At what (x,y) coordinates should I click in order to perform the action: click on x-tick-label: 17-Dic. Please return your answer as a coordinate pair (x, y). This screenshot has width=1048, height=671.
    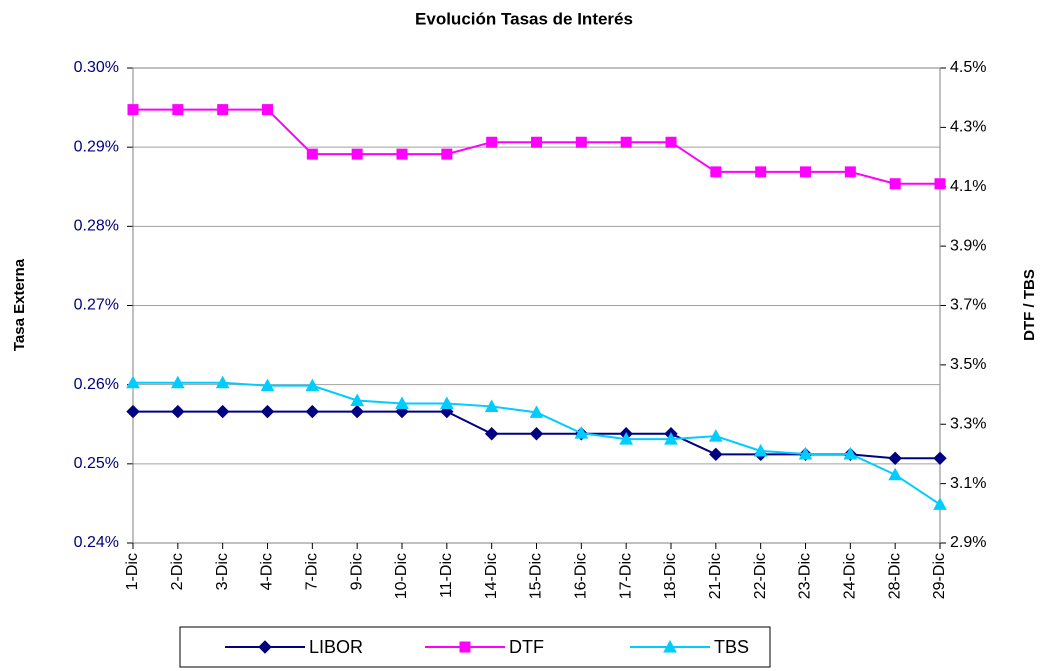
    Looking at the image, I should click on (625, 576).